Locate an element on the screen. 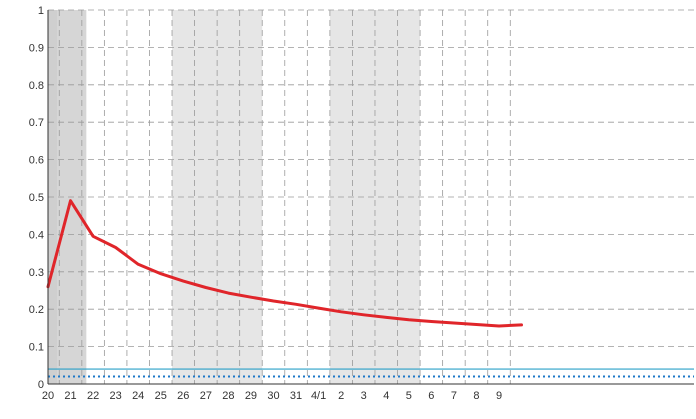  y-tick-label-5: 0.5 is located at coordinates (36, 198).